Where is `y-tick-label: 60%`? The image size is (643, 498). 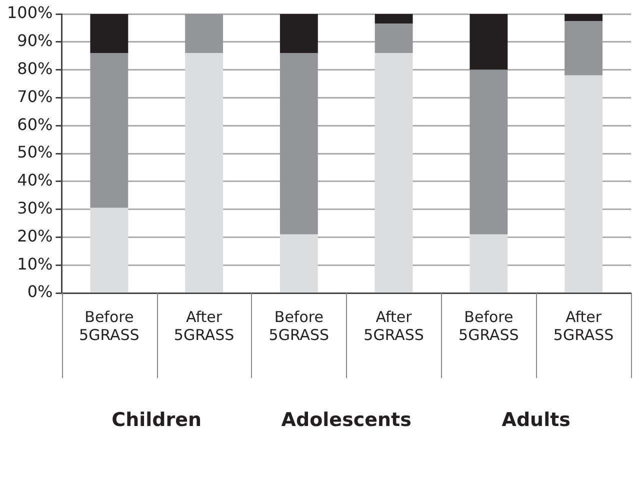
y-tick-label: 60% is located at coordinates (35, 124).